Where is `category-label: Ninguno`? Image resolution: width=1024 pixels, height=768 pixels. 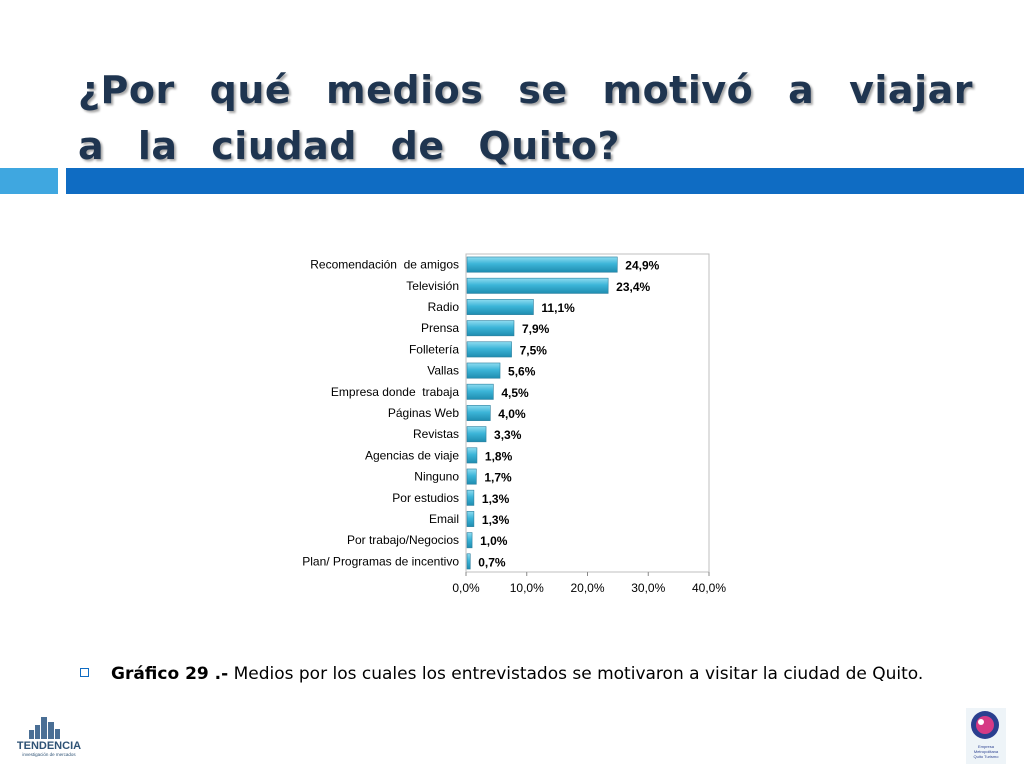
category-label: Ninguno is located at coordinates (436, 477).